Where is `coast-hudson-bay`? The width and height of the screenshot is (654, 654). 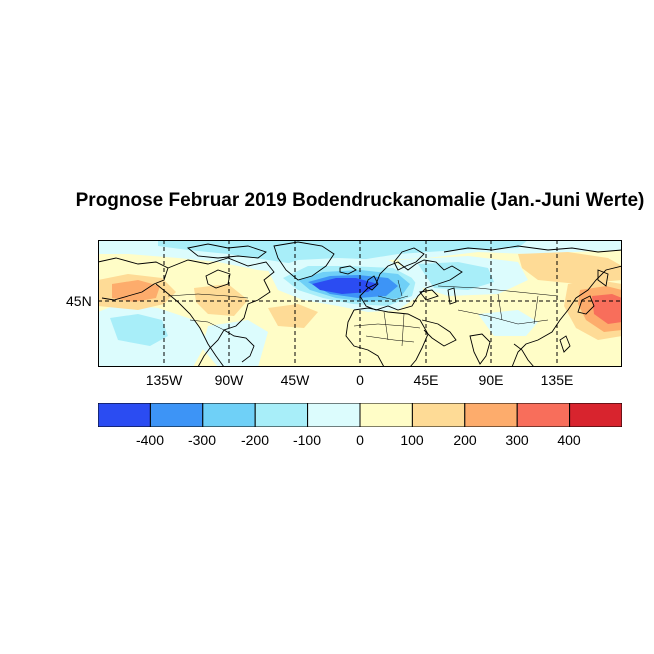
coast-hudson-bay is located at coordinates (218, 279).